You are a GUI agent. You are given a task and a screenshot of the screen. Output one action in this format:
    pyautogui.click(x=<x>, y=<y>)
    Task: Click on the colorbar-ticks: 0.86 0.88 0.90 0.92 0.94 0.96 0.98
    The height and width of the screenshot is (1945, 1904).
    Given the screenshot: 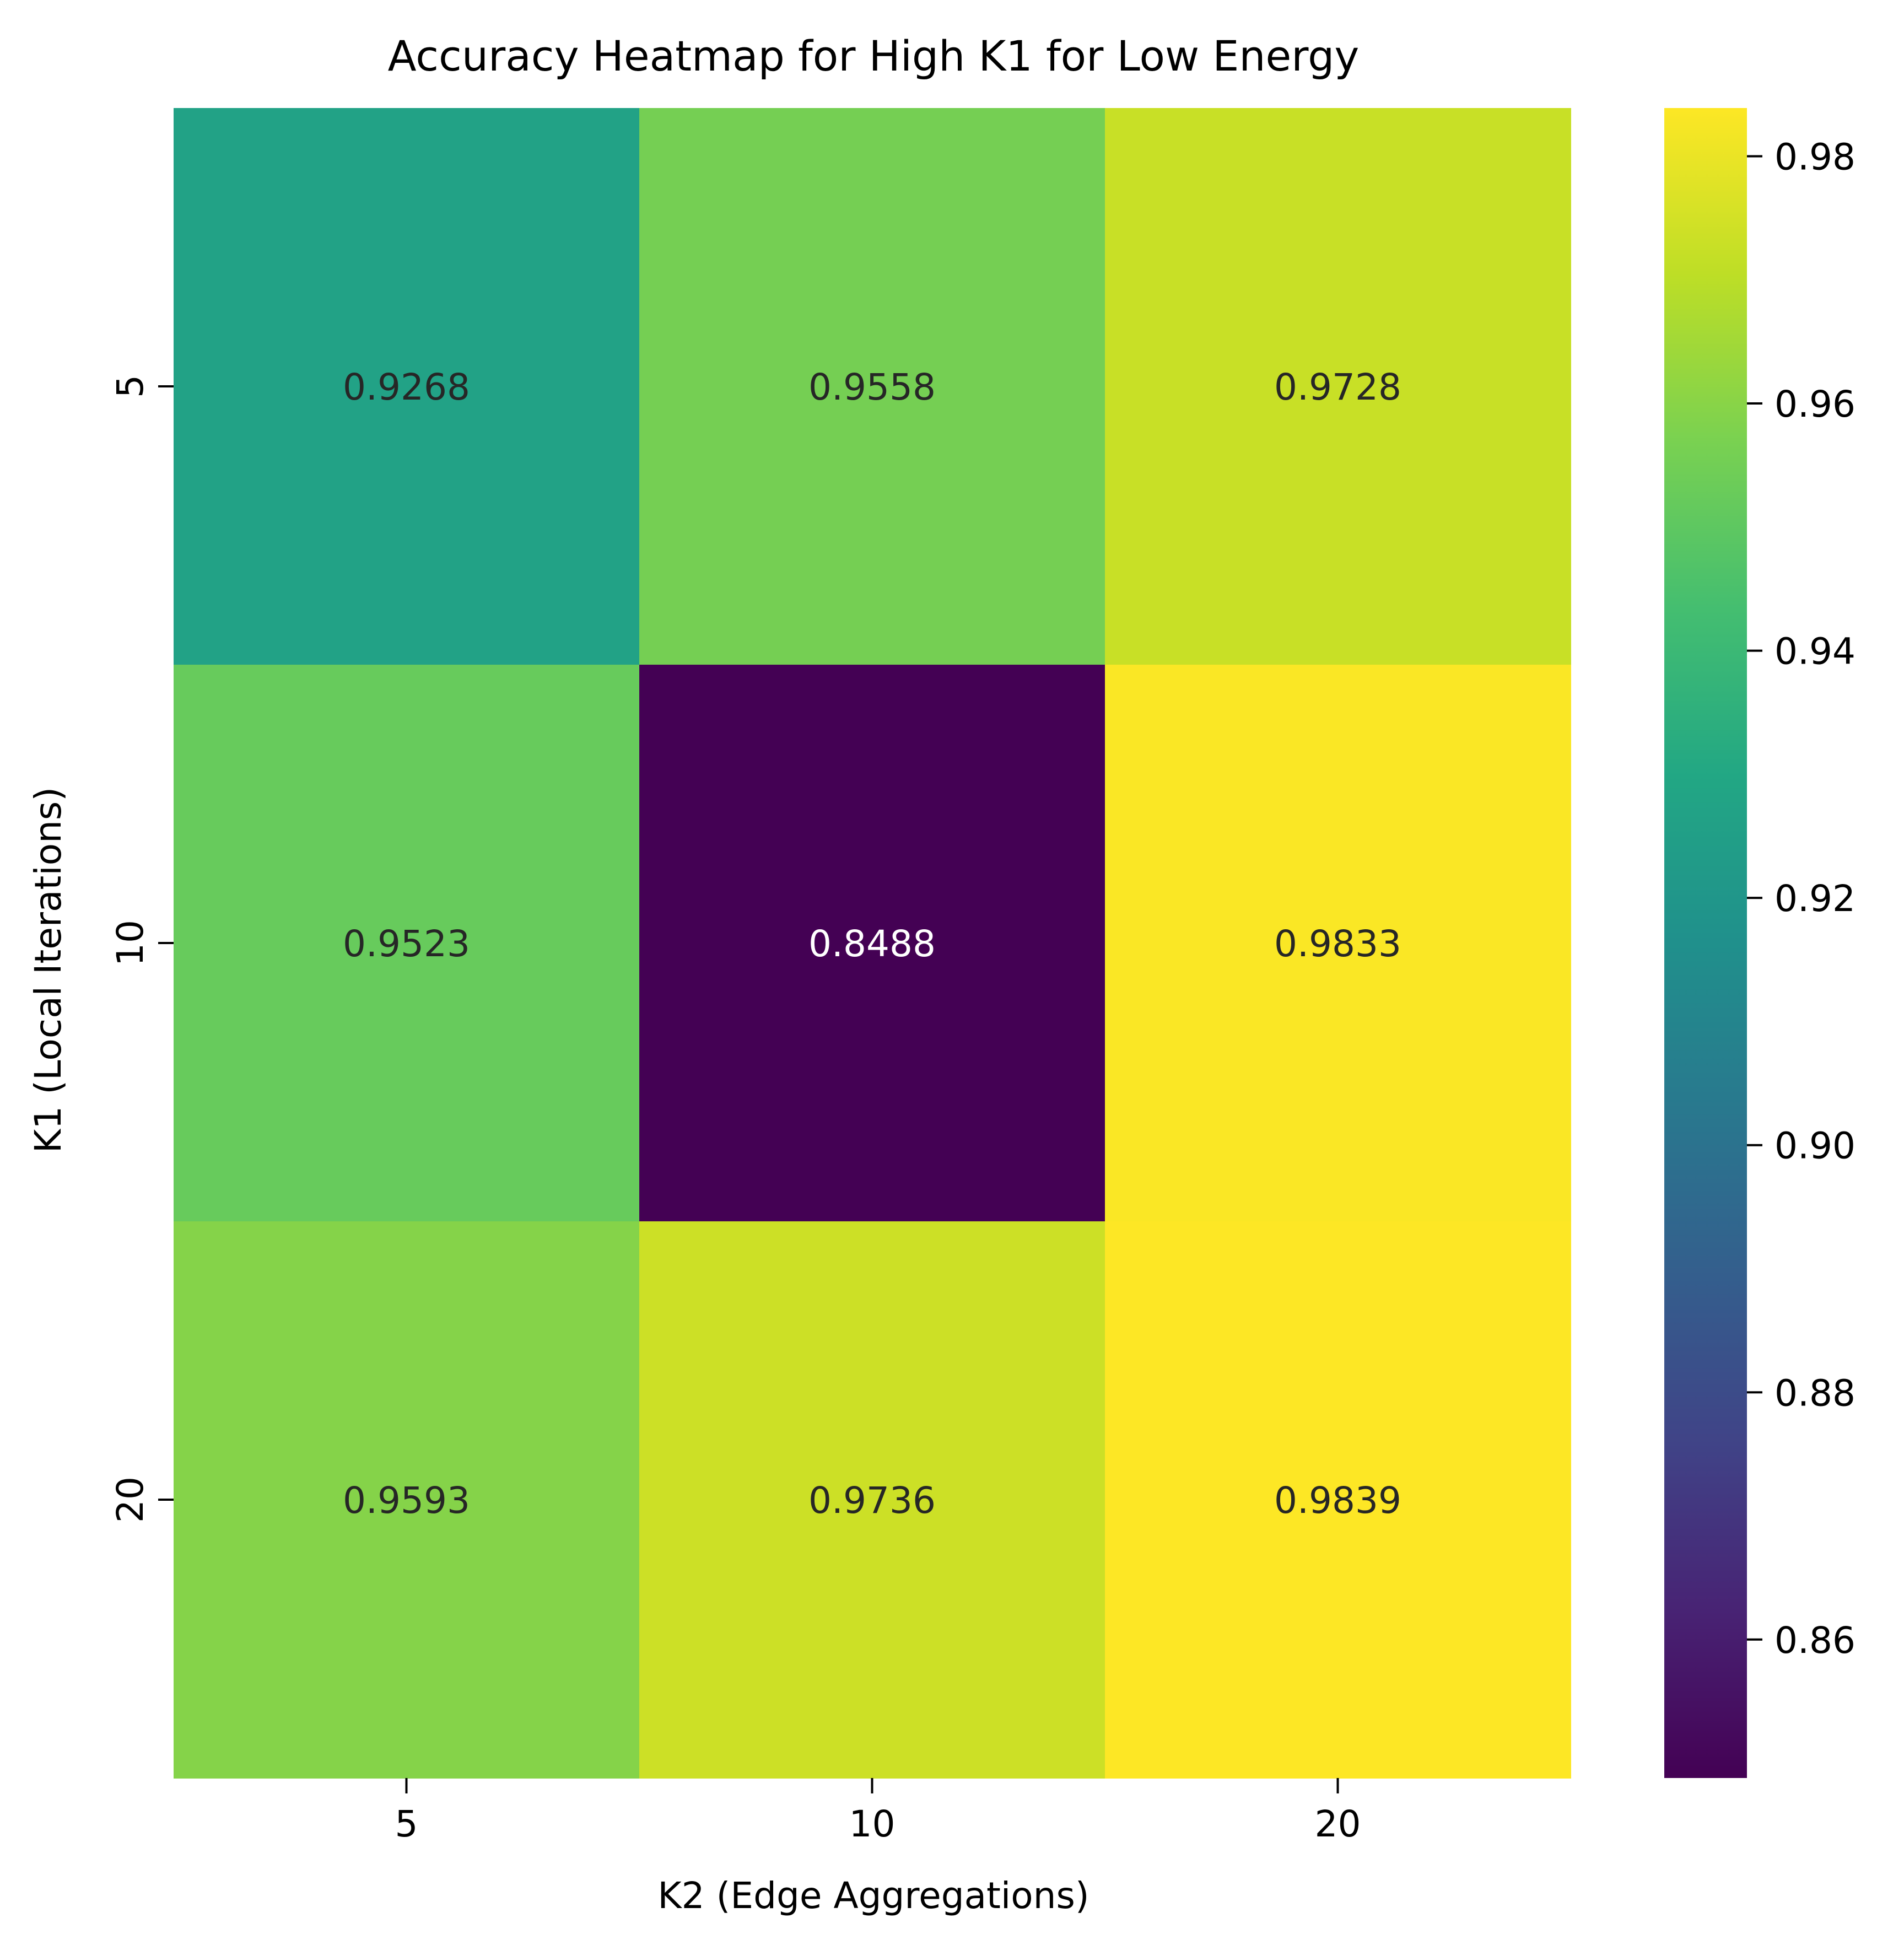 What is the action you would take?
    pyautogui.click(x=1801, y=899)
    